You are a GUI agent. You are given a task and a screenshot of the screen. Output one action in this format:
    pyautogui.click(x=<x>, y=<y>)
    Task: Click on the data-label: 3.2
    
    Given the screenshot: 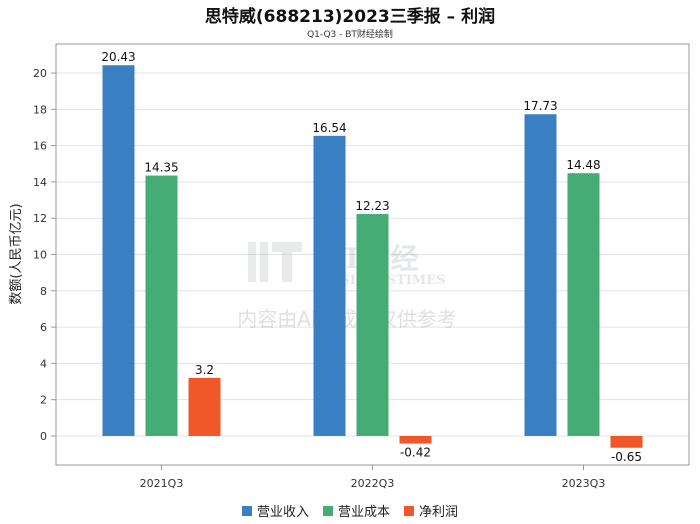 What is the action you would take?
    pyautogui.click(x=204, y=370)
    